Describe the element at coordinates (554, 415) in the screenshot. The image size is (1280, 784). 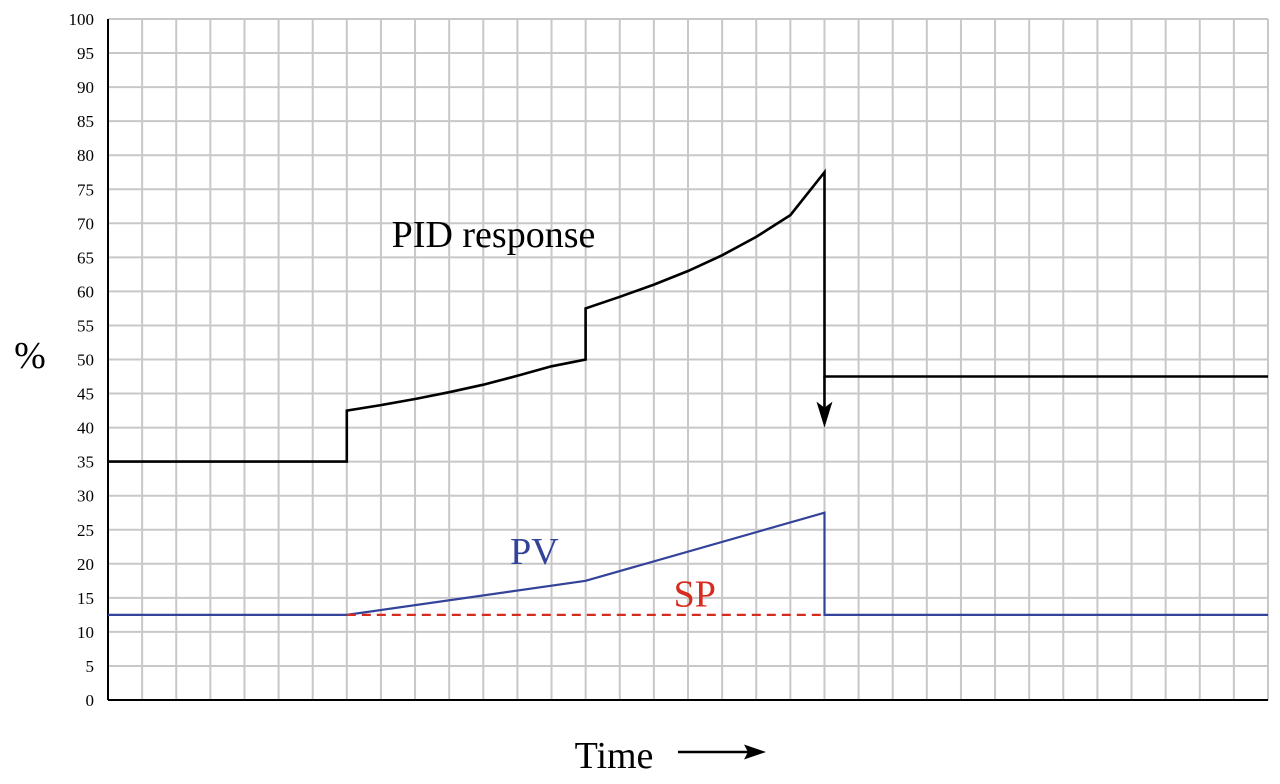
I see `annotation-group: PID response PV SP` at that location.